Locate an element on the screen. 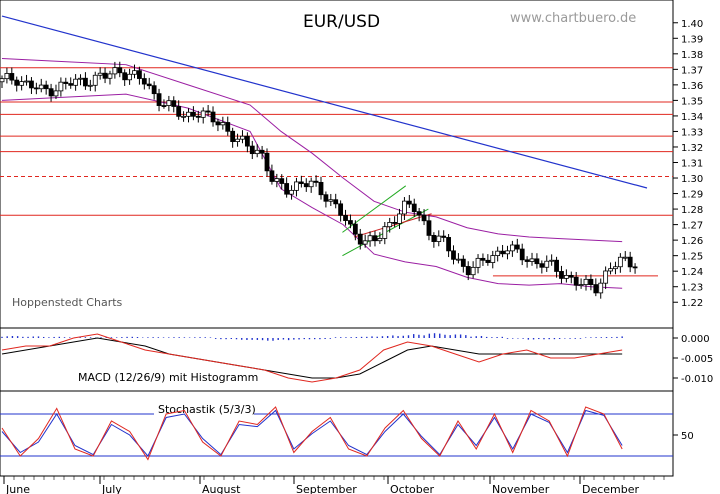  macd-signal-line is located at coordinates (312, 358).